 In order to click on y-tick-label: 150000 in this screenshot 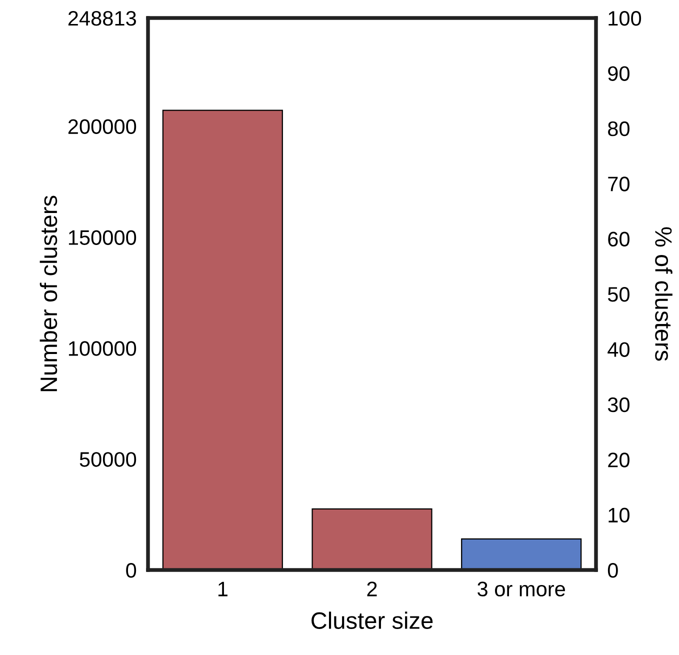, I will do `click(102, 237)`.